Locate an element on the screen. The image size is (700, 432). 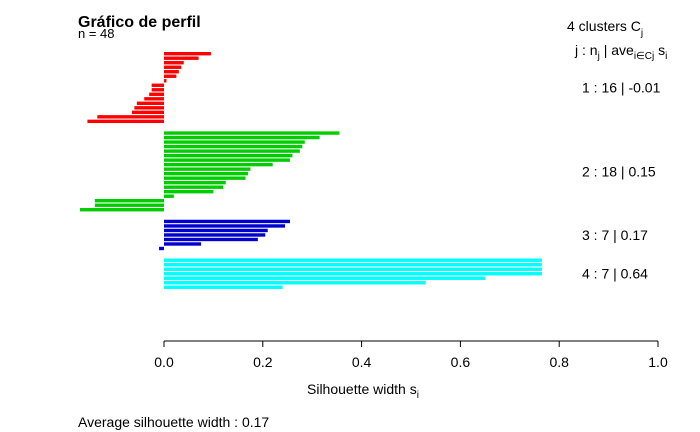
colhead-s: s is located at coordinates (659, 50).